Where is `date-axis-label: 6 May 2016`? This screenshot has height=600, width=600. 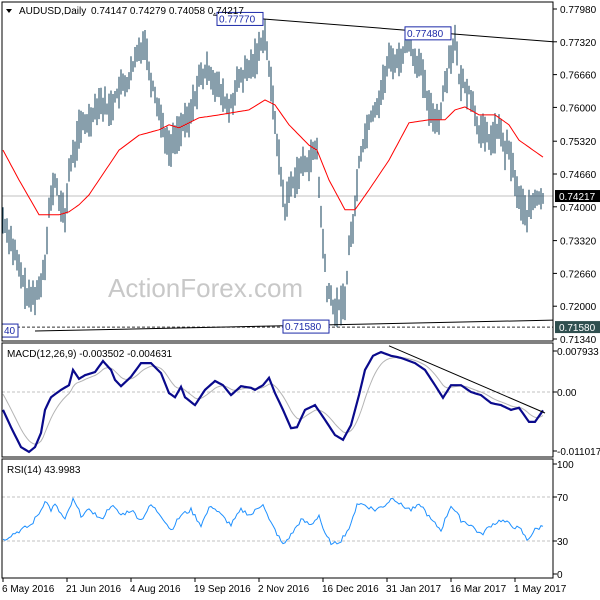 date-axis-label: 6 May 2016 is located at coordinates (28, 589).